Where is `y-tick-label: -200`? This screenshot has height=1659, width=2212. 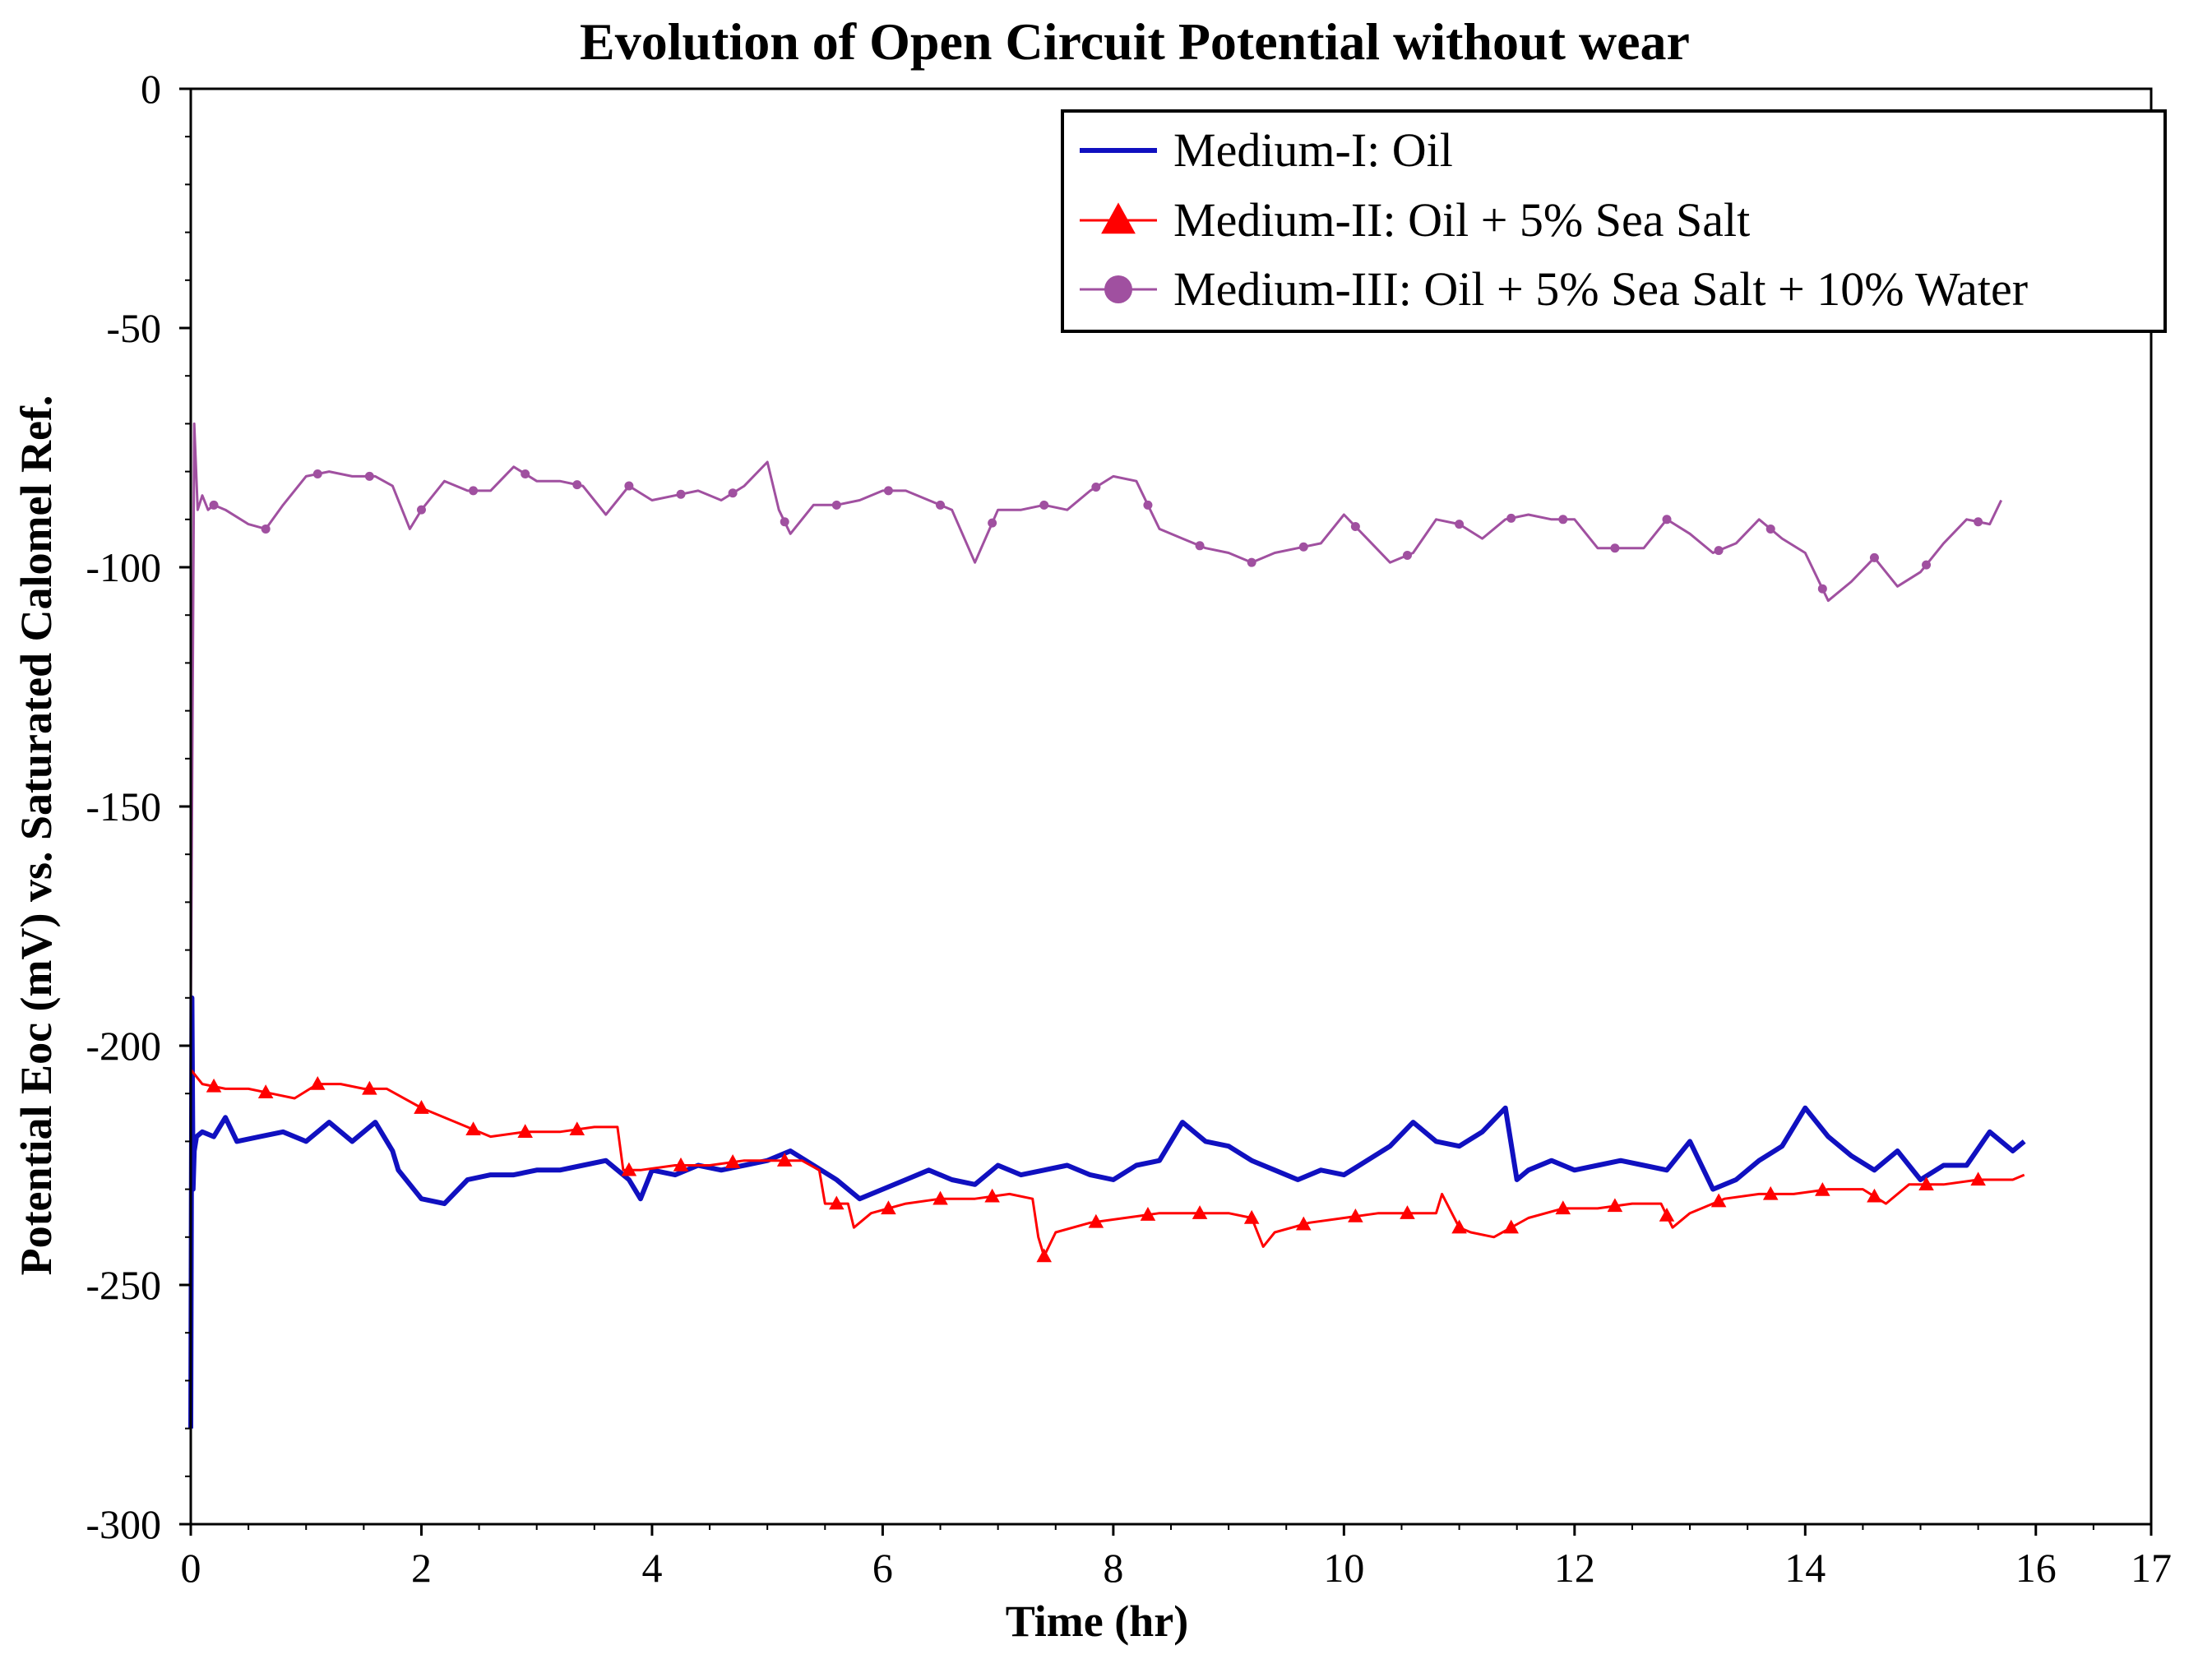 y-tick-label: -200 is located at coordinates (123, 1046).